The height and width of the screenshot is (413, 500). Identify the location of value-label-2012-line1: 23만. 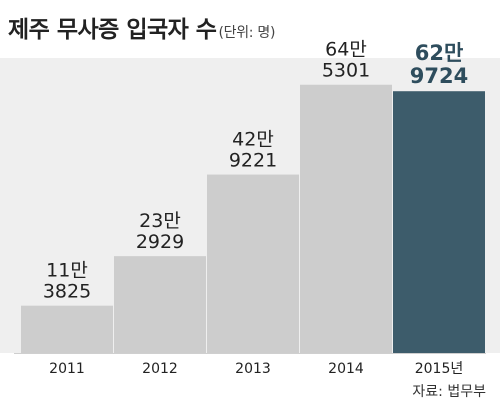
(160, 221).